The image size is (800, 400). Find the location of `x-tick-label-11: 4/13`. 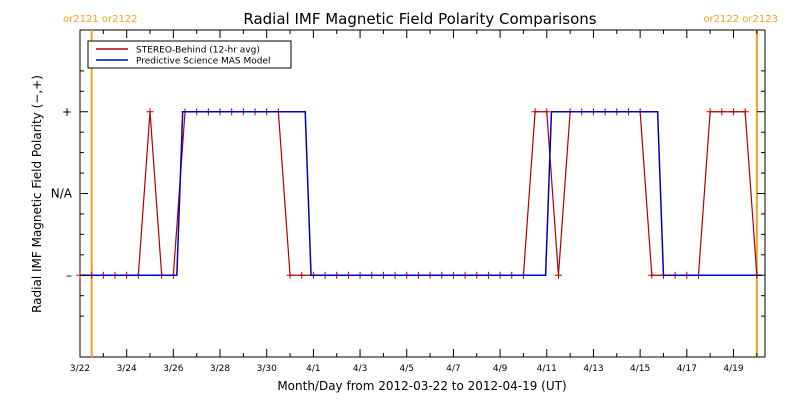

x-tick-label-11: 4/13 is located at coordinates (593, 369).